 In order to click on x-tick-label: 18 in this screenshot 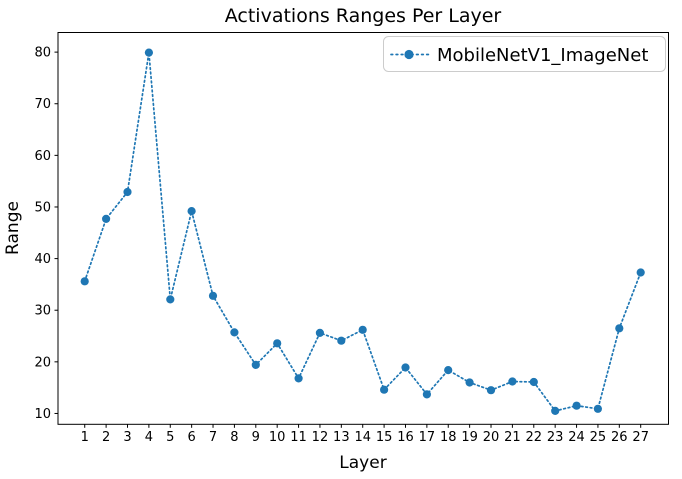, I will do `click(448, 437)`.